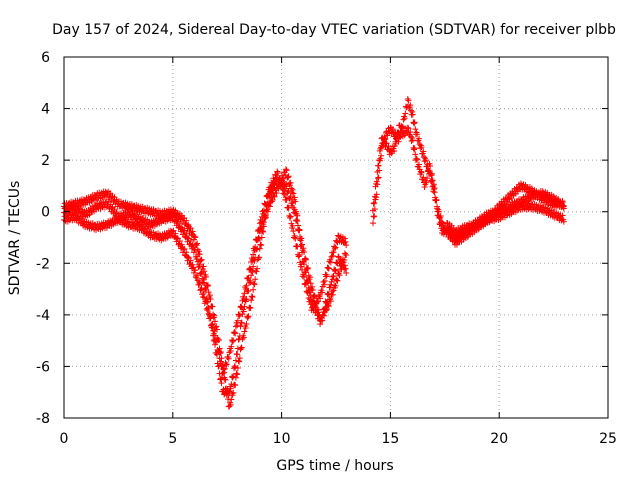 This screenshot has height=480, width=640. I want to click on x-tick-label: 25, so click(608, 439).